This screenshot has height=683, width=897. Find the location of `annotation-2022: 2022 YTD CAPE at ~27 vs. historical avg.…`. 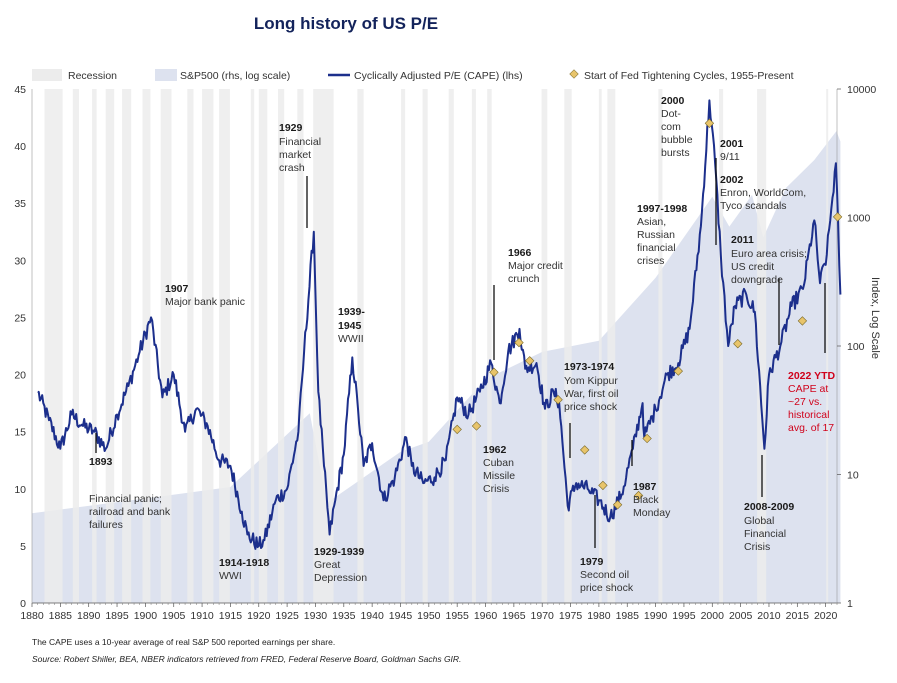

annotation-2022: 2022 YTD CAPE at ~27 vs. historical avg.… is located at coordinates (812, 402).